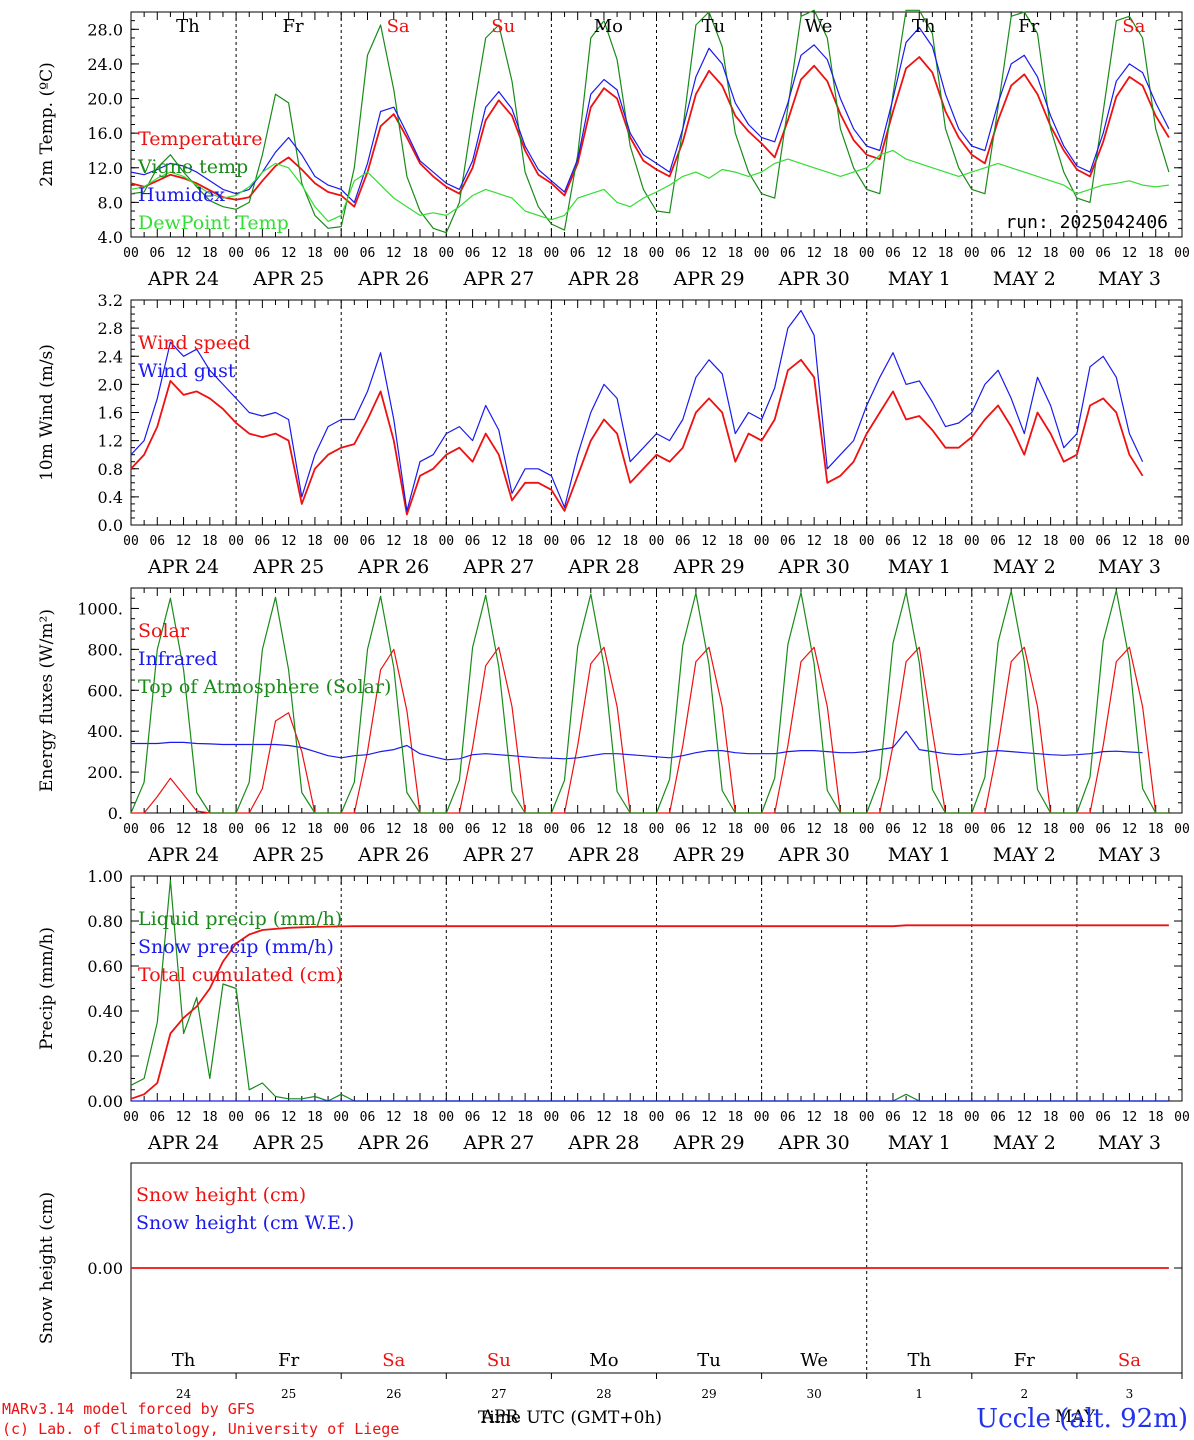 This screenshot has height=1440, width=1194. What do you see at coordinates (288, 567) in the screenshot?
I see `date-label: APR 25` at bounding box center [288, 567].